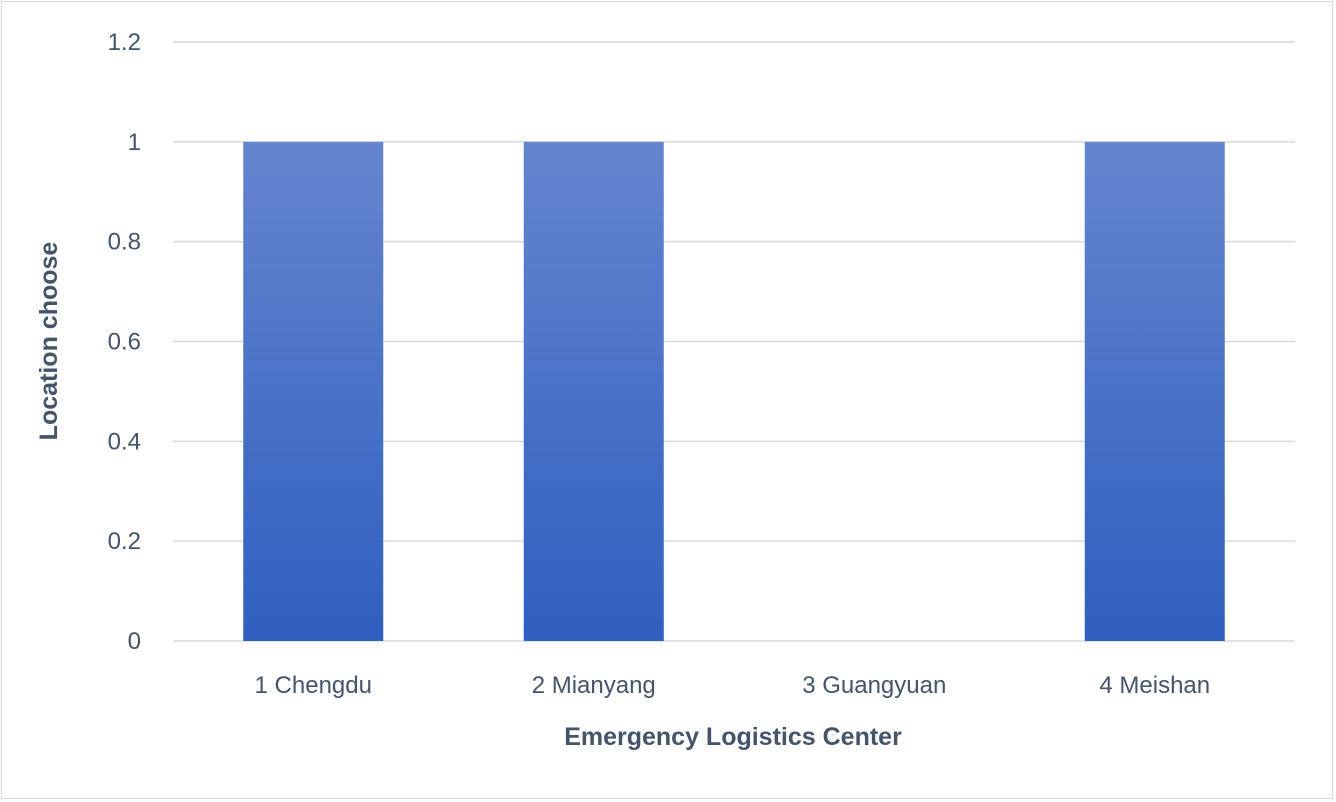 The width and height of the screenshot is (1336, 802). I want to click on y-tick-label: 1.2, so click(124, 42).